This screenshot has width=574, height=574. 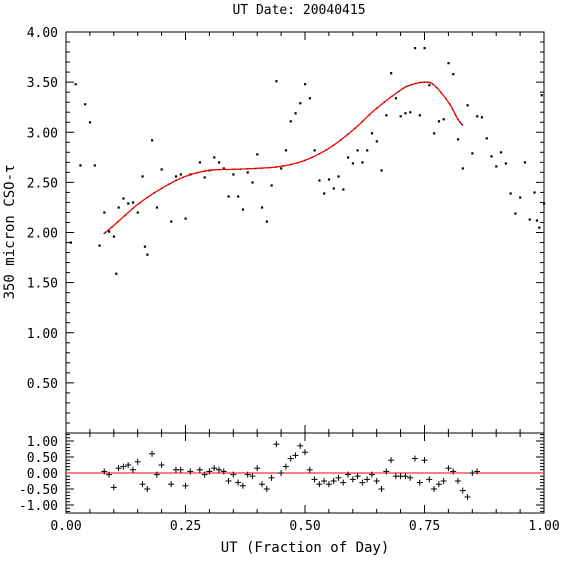 What do you see at coordinates (543, 526) in the screenshot?
I see `x-tick-label: 1.00` at bounding box center [543, 526].